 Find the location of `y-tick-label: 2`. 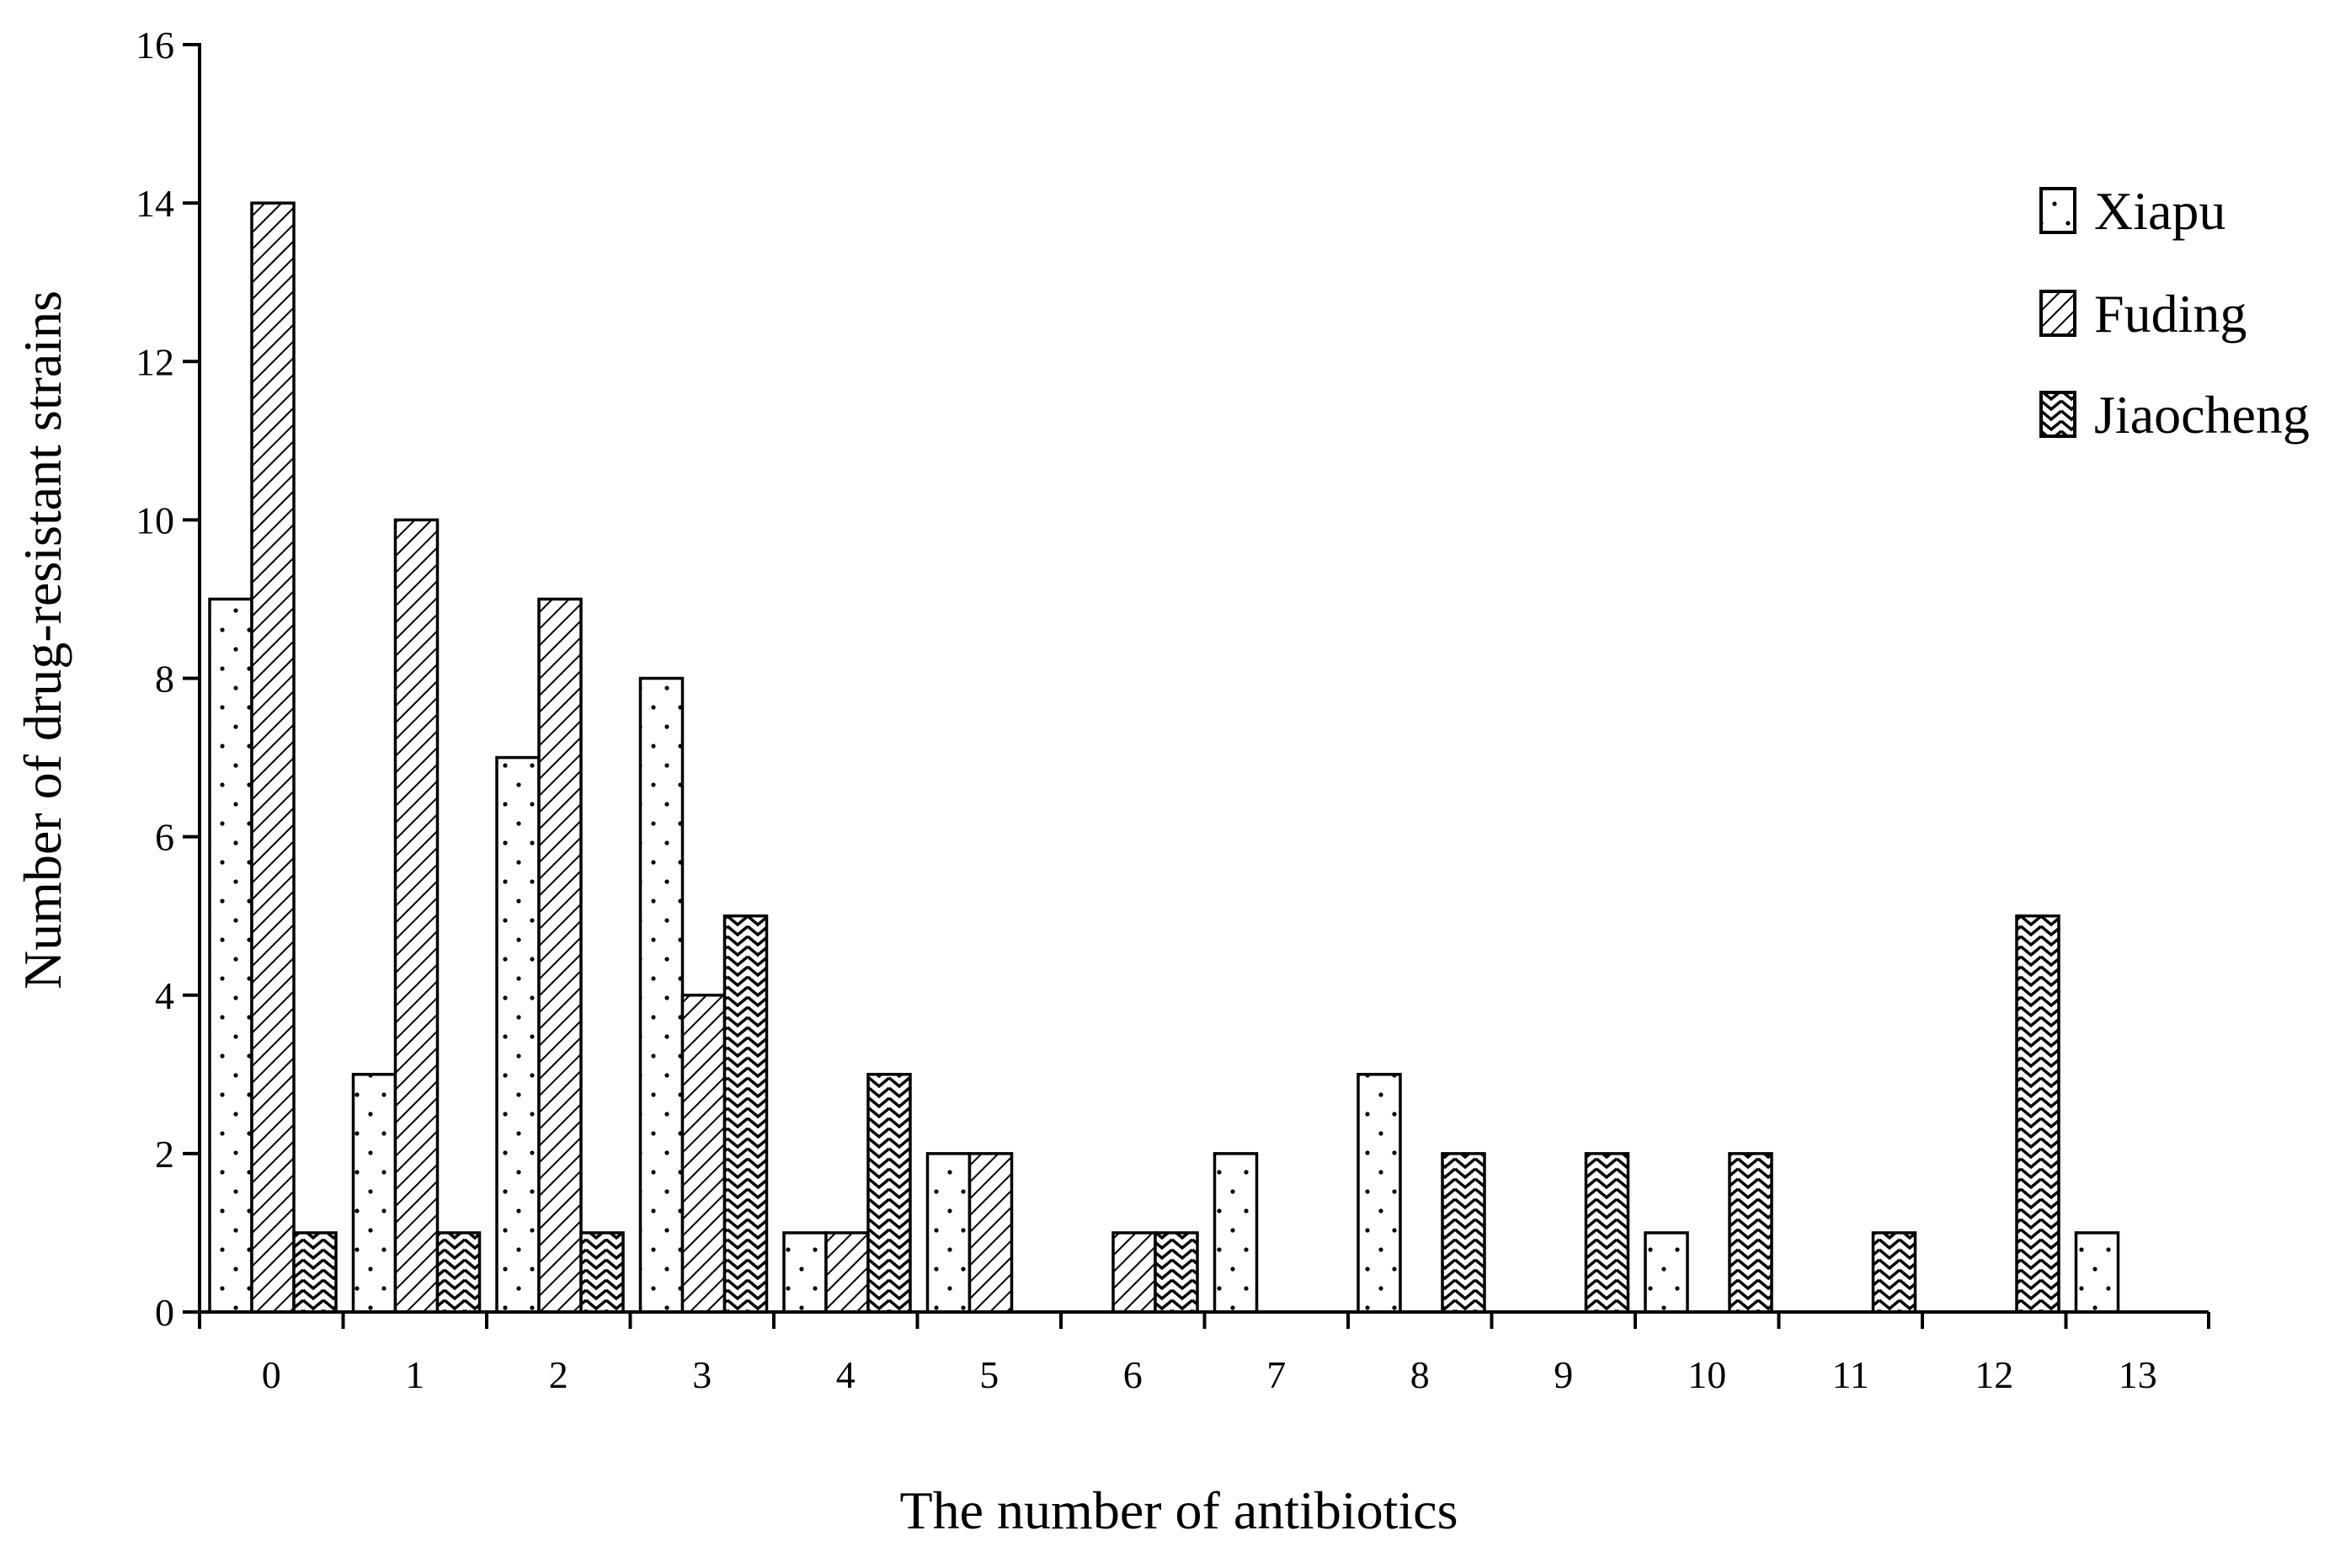

y-tick-label: 2 is located at coordinates (164, 1154).